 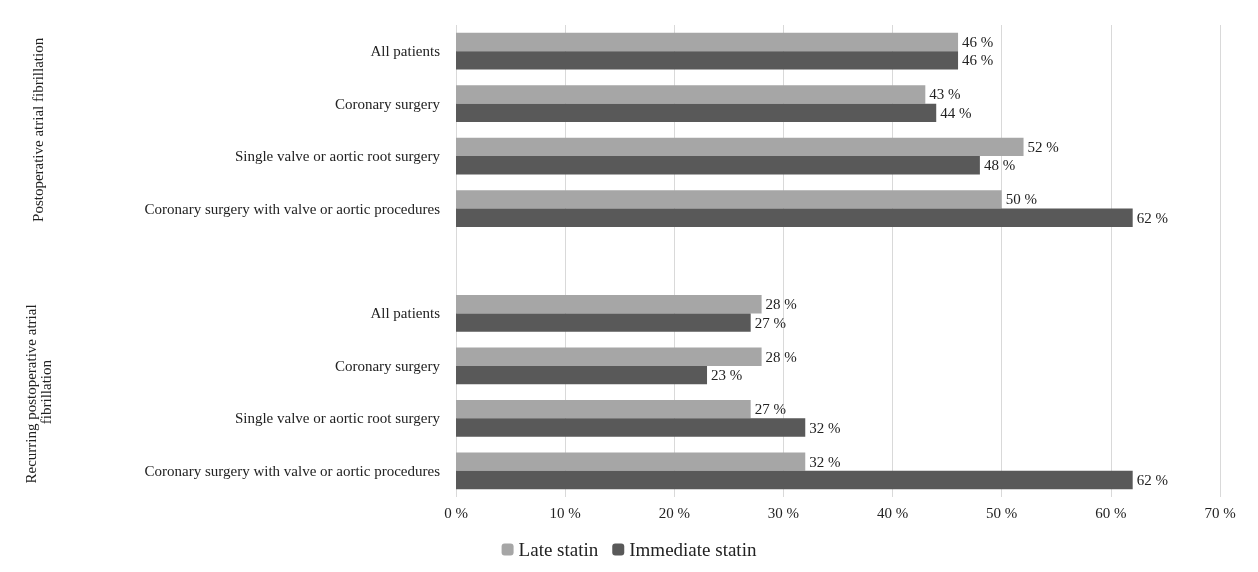 What do you see at coordinates (956, 112) in the screenshot?
I see `data-label: 44 %` at bounding box center [956, 112].